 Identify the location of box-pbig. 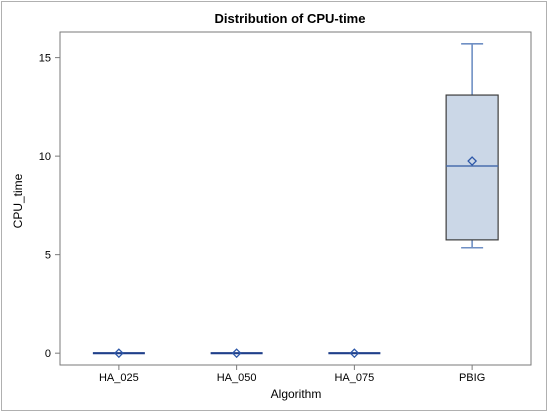
(472, 146).